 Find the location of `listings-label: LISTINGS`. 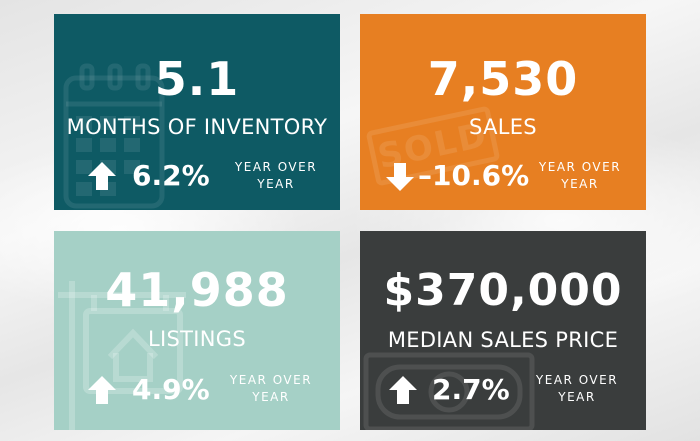

listings-label: LISTINGS is located at coordinates (197, 339).